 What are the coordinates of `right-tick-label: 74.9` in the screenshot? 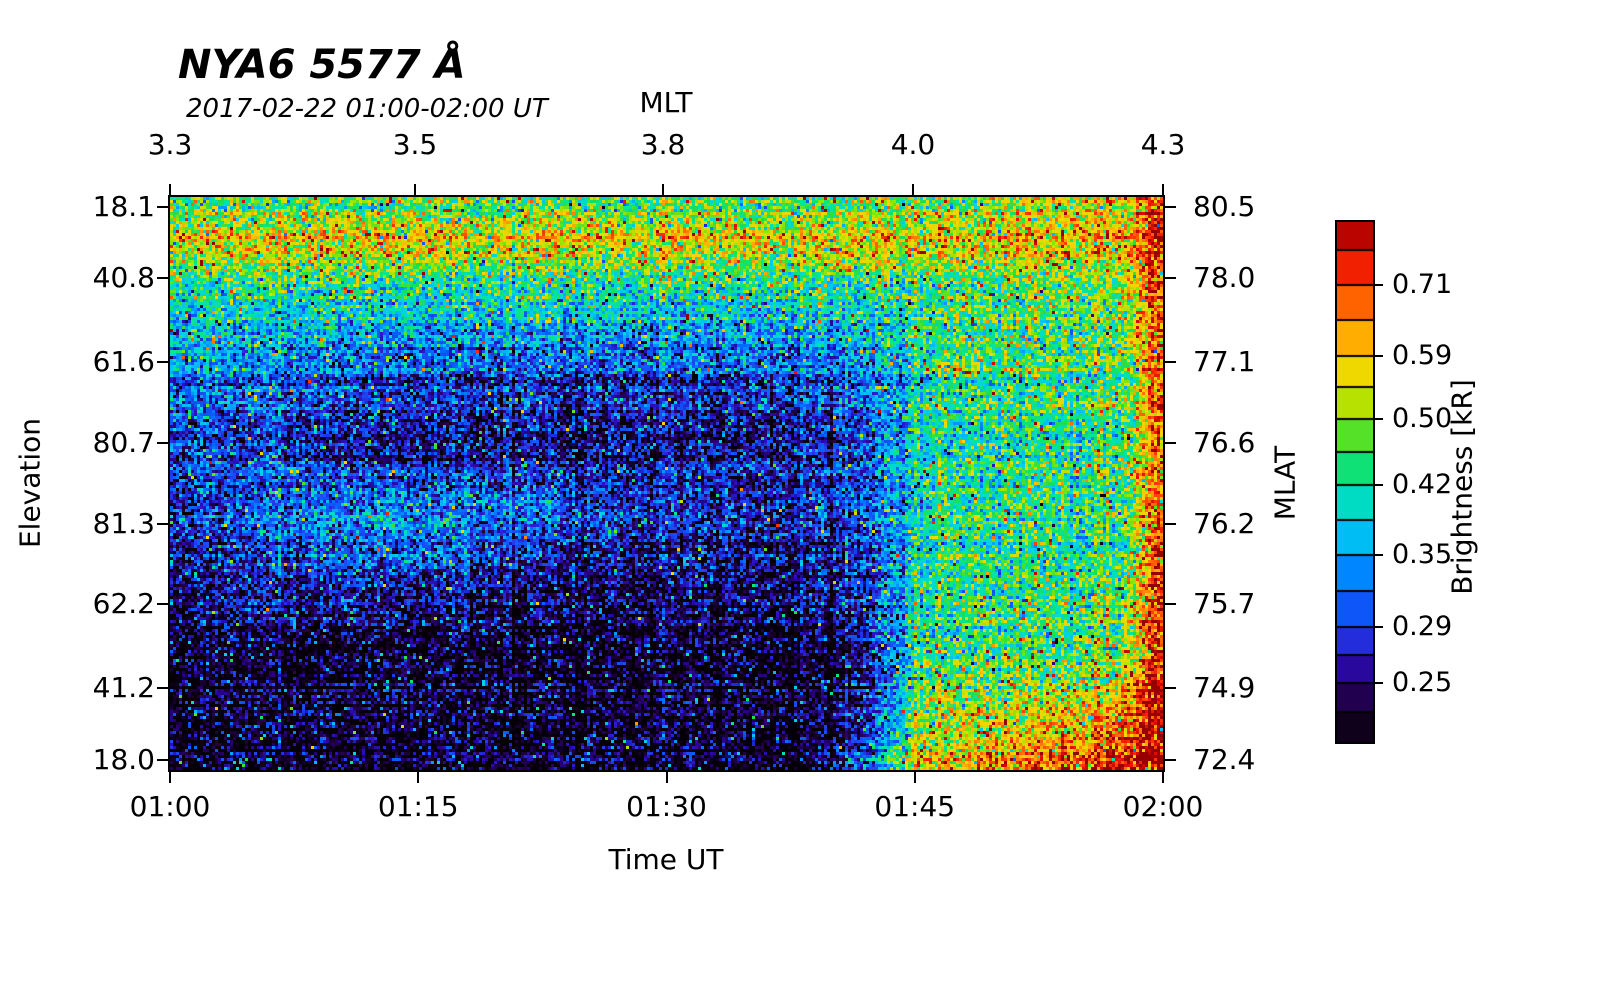 It's located at (1224, 687).